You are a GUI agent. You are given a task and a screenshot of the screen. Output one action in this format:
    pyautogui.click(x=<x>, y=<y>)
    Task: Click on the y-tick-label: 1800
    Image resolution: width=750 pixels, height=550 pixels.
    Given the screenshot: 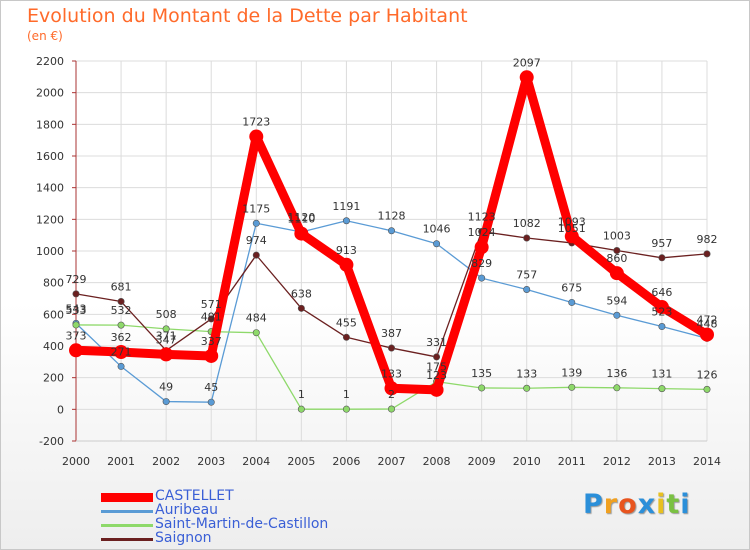 What is the action you would take?
    pyautogui.click(x=50, y=124)
    